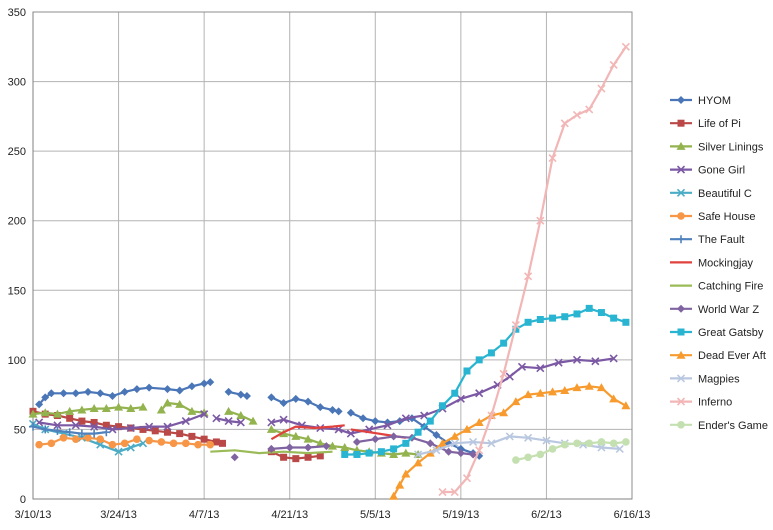  Describe the element at coordinates (70, 430) in the screenshot. I see `series-the-fault` at that location.